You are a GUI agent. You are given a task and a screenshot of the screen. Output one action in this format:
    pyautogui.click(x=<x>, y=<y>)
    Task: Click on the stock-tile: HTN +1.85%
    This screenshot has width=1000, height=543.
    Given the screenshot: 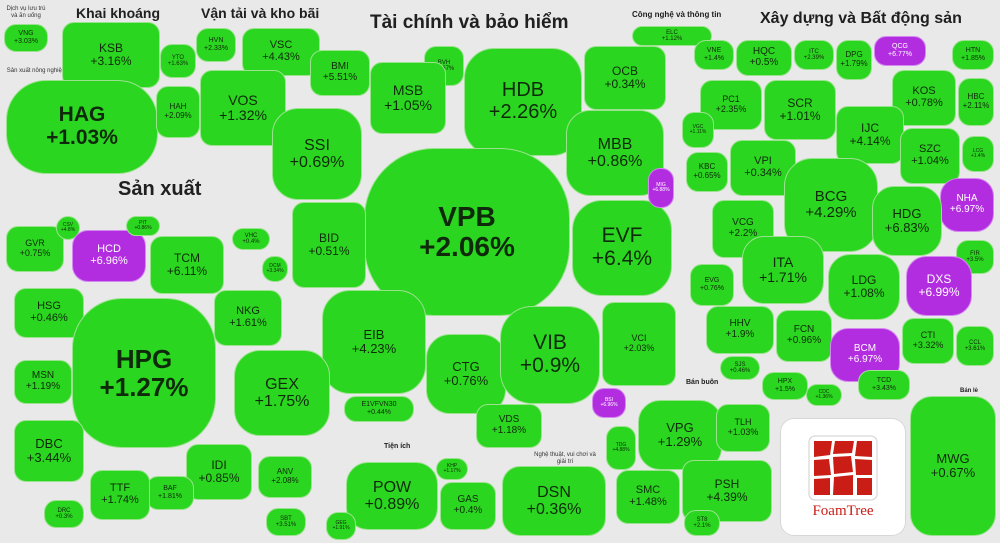 What is the action you would take?
    pyautogui.click(x=973, y=55)
    